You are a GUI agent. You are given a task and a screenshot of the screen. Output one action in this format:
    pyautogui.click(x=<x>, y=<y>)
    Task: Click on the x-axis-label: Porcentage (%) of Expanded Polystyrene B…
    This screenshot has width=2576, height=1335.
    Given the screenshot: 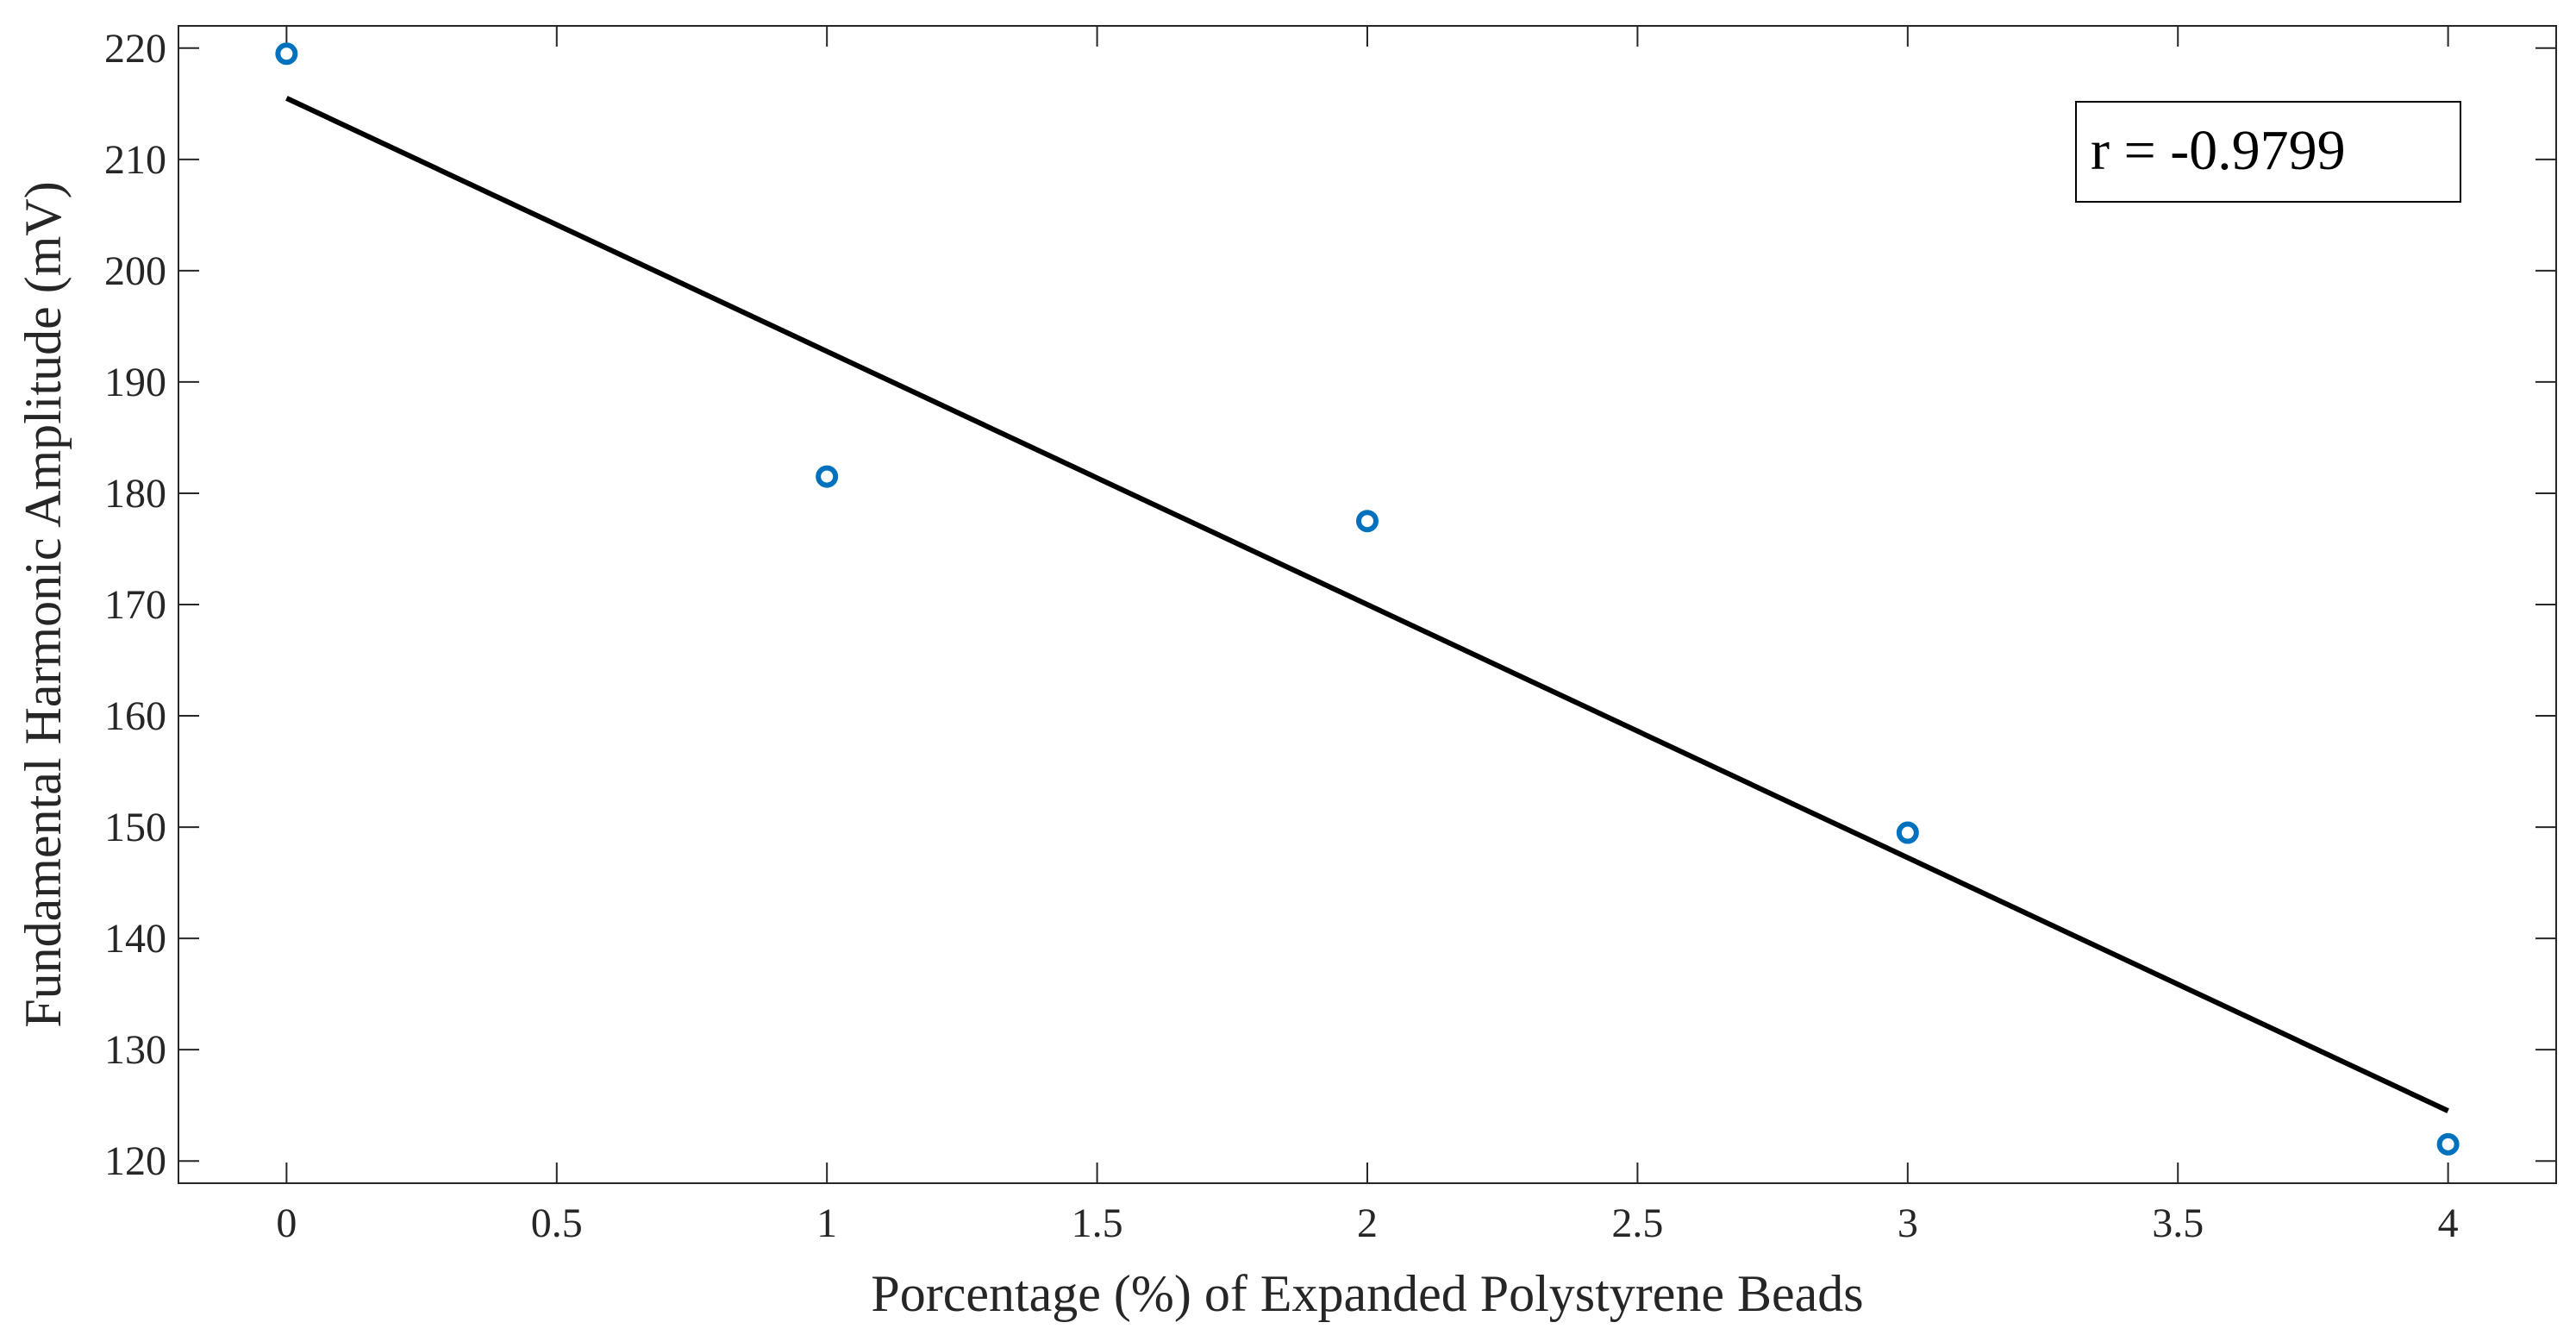 What is the action you would take?
    pyautogui.click(x=1367, y=1293)
    